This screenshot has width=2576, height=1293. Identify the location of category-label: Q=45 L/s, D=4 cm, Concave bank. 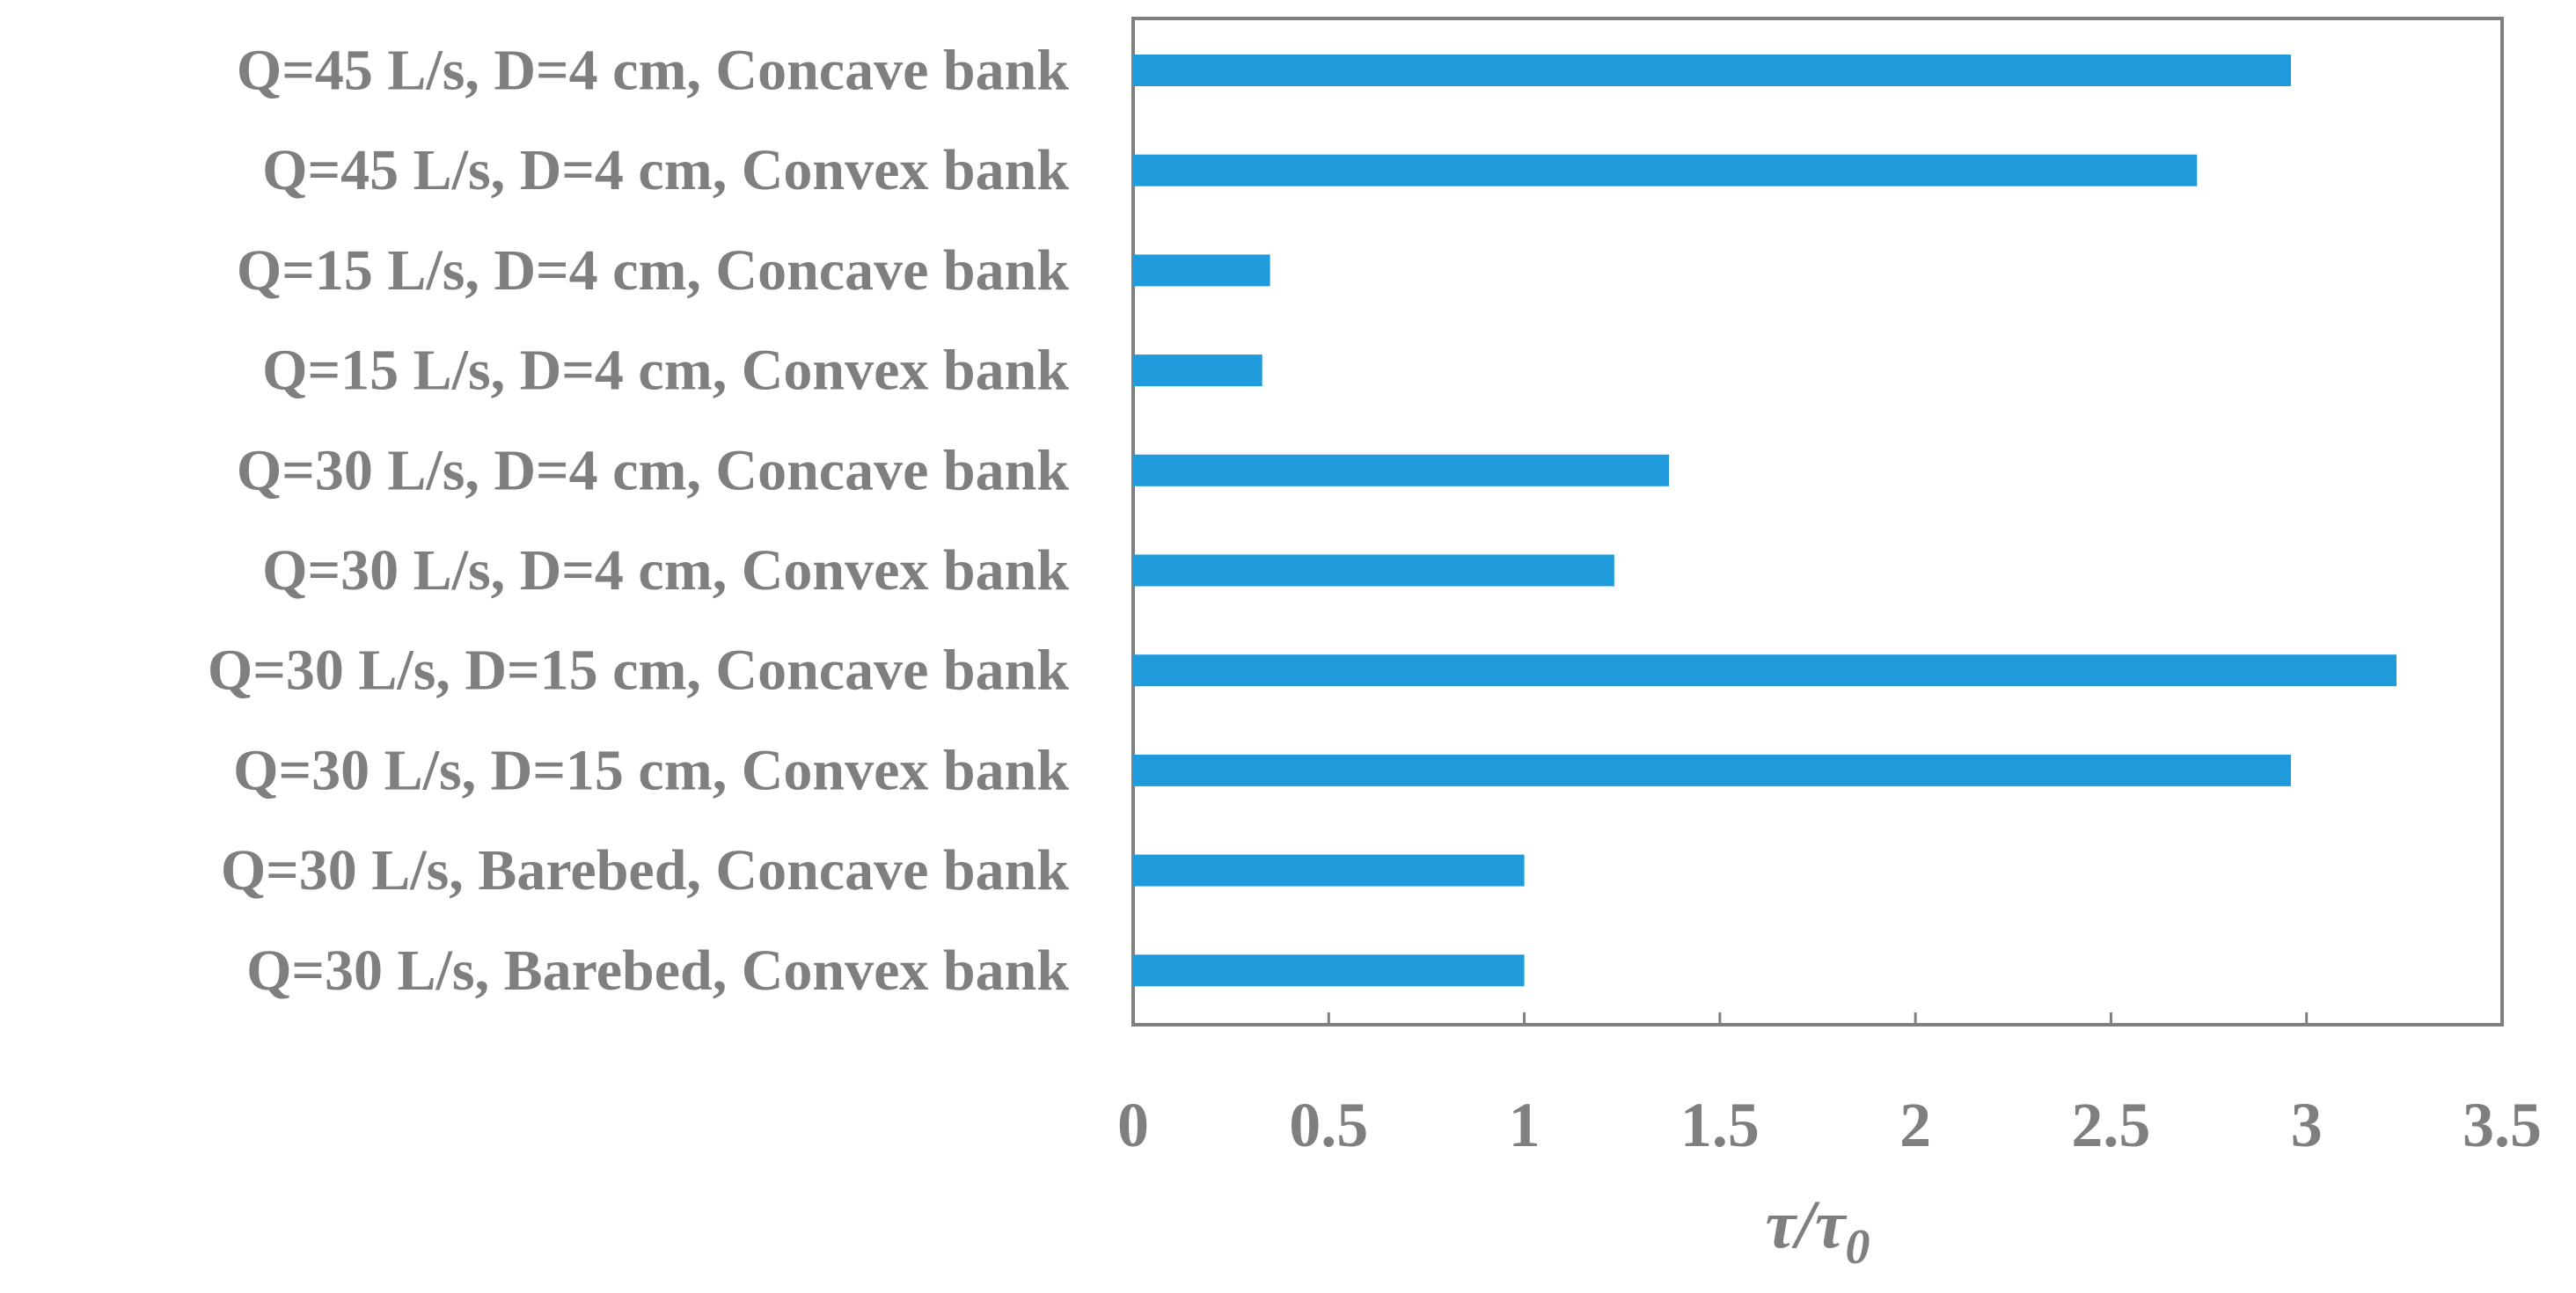
(653, 71).